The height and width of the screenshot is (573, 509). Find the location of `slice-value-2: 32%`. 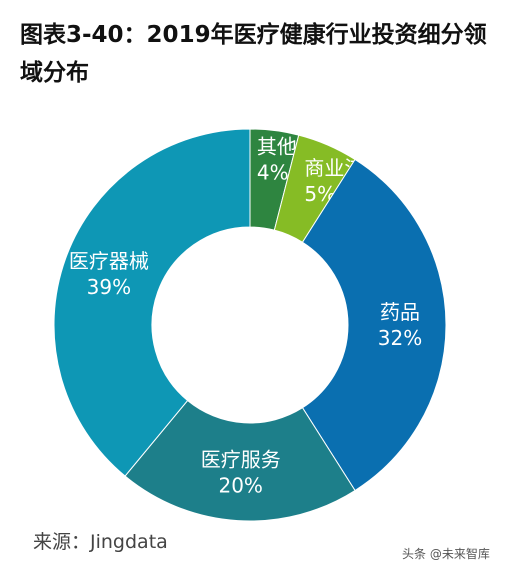

slice-value-2: 32% is located at coordinates (400, 338).